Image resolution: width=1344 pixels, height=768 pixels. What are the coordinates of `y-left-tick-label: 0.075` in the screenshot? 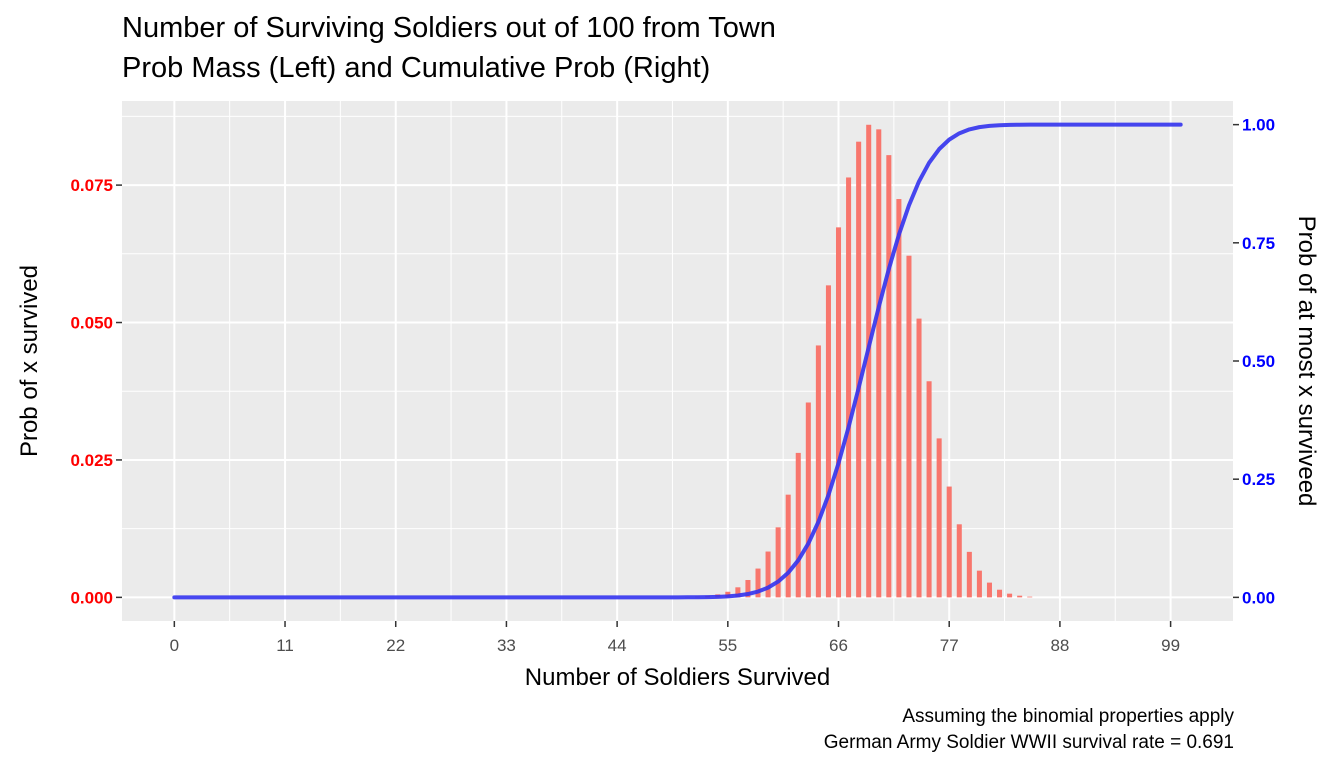 It's located at (91, 185).